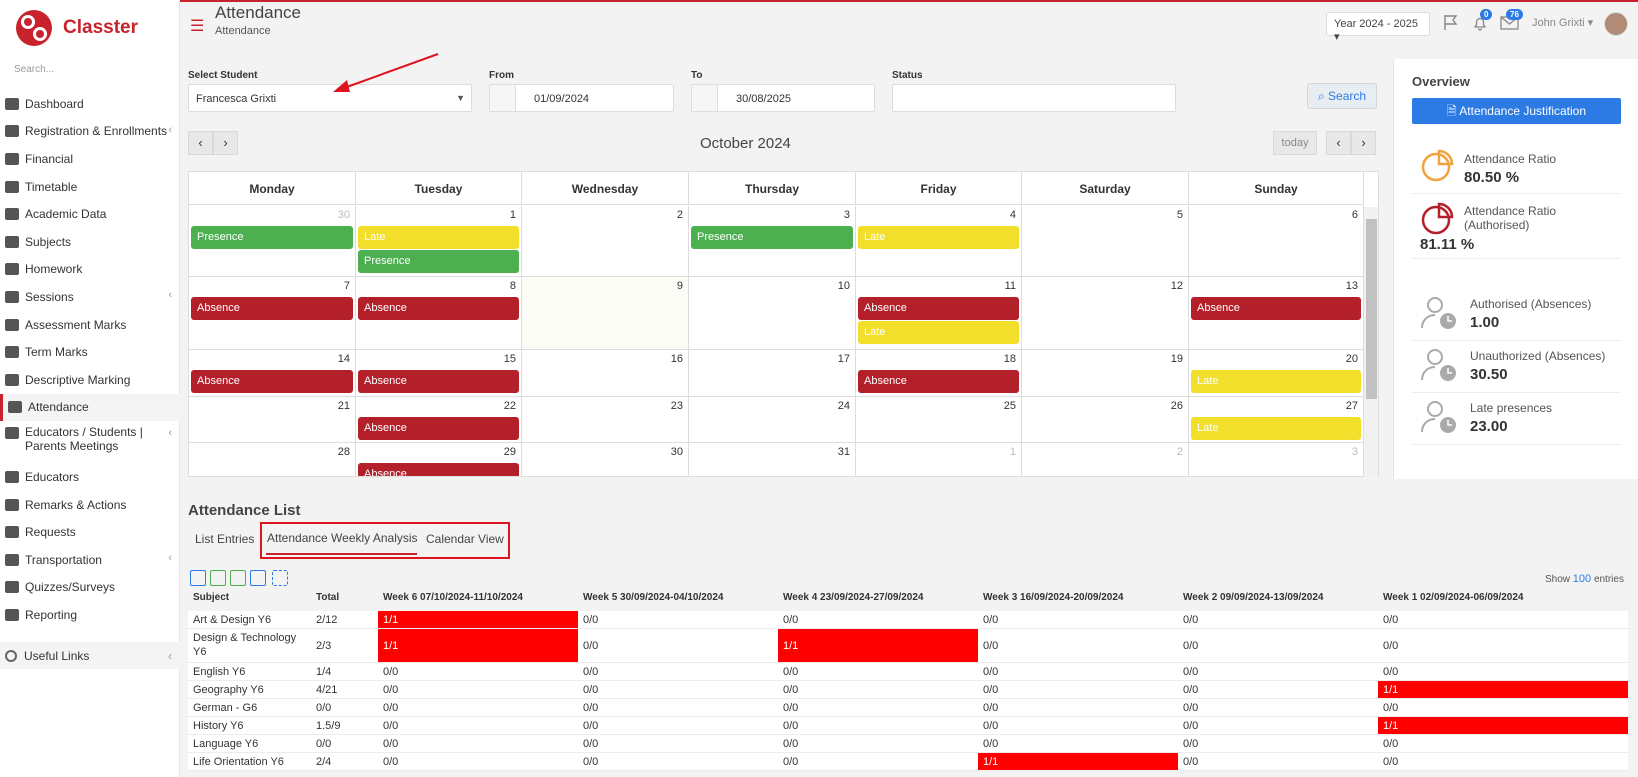  What do you see at coordinates (503, 98) in the screenshot?
I see `calendar-icon` at bounding box center [503, 98].